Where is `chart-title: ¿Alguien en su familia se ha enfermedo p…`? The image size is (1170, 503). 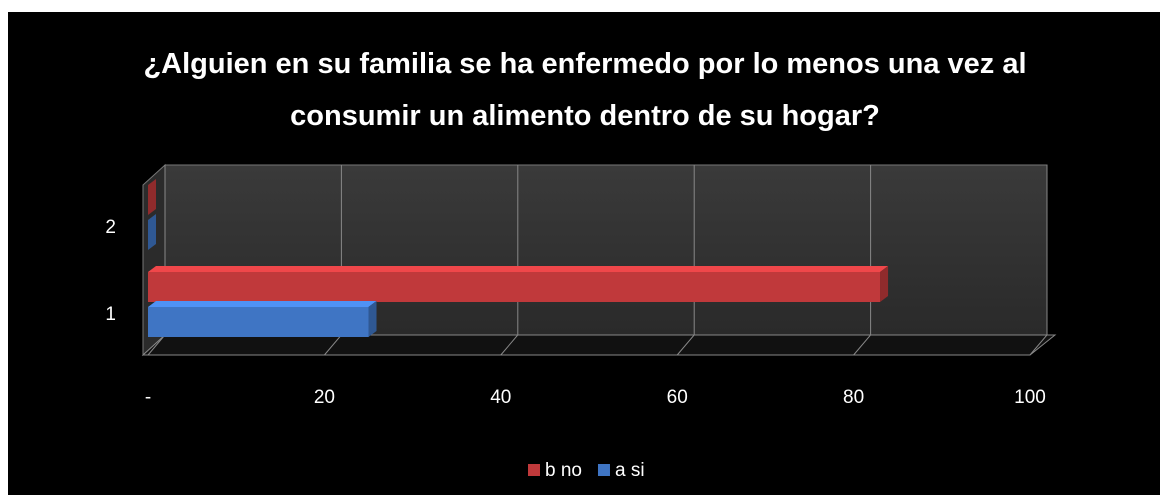
chart-title: ¿Alguien en su familia se ha enfermedo p… is located at coordinates (585, 90).